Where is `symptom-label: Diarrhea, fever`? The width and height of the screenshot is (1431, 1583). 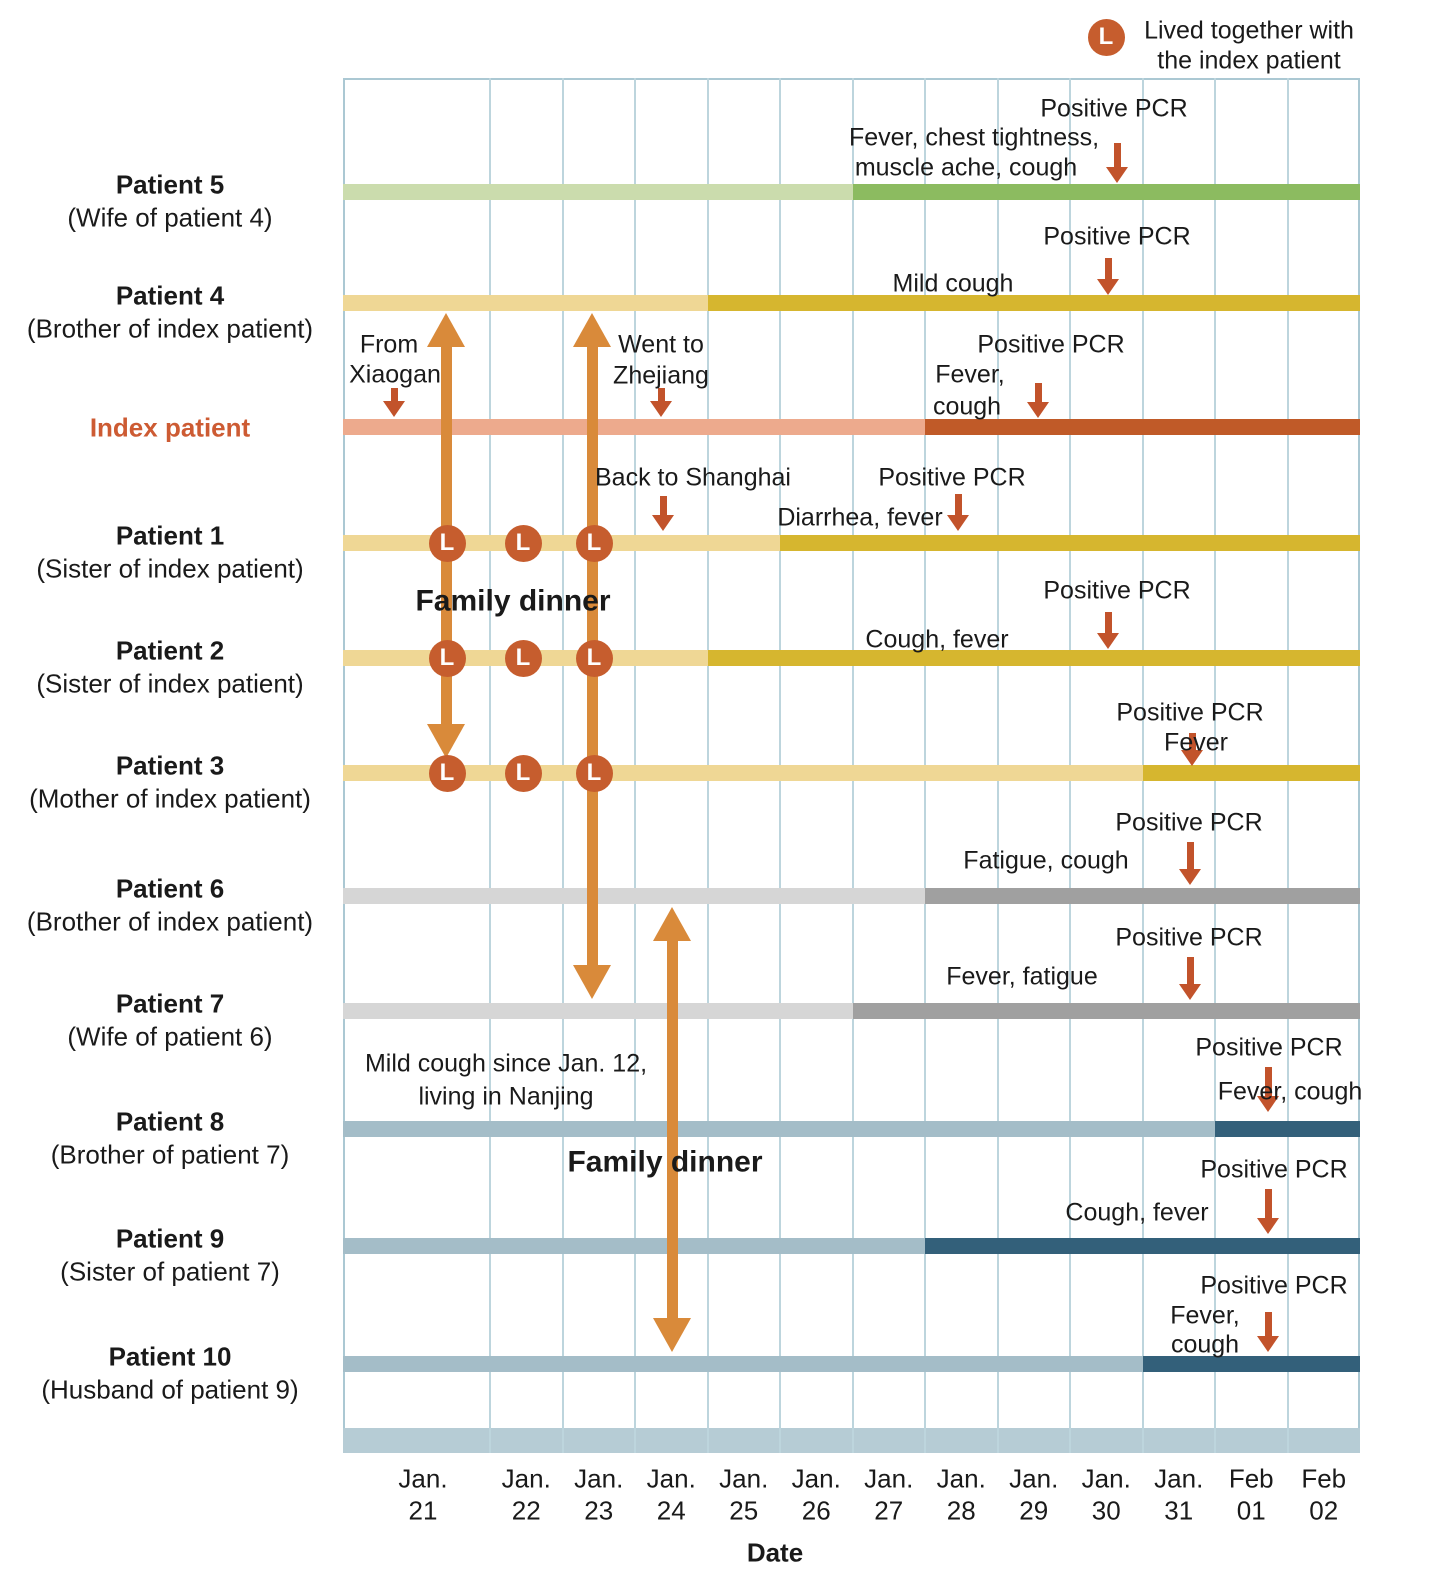 symptom-label: Diarrhea, fever is located at coordinates (860, 517).